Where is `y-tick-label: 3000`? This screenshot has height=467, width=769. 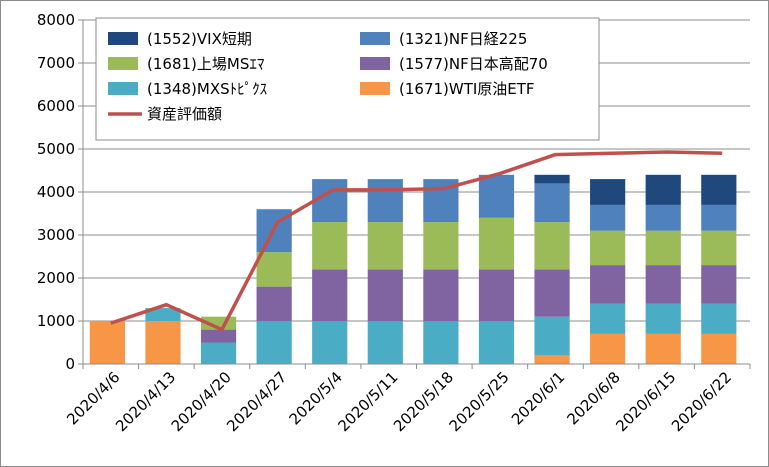
y-tick-label: 3000 is located at coordinates (56, 235).